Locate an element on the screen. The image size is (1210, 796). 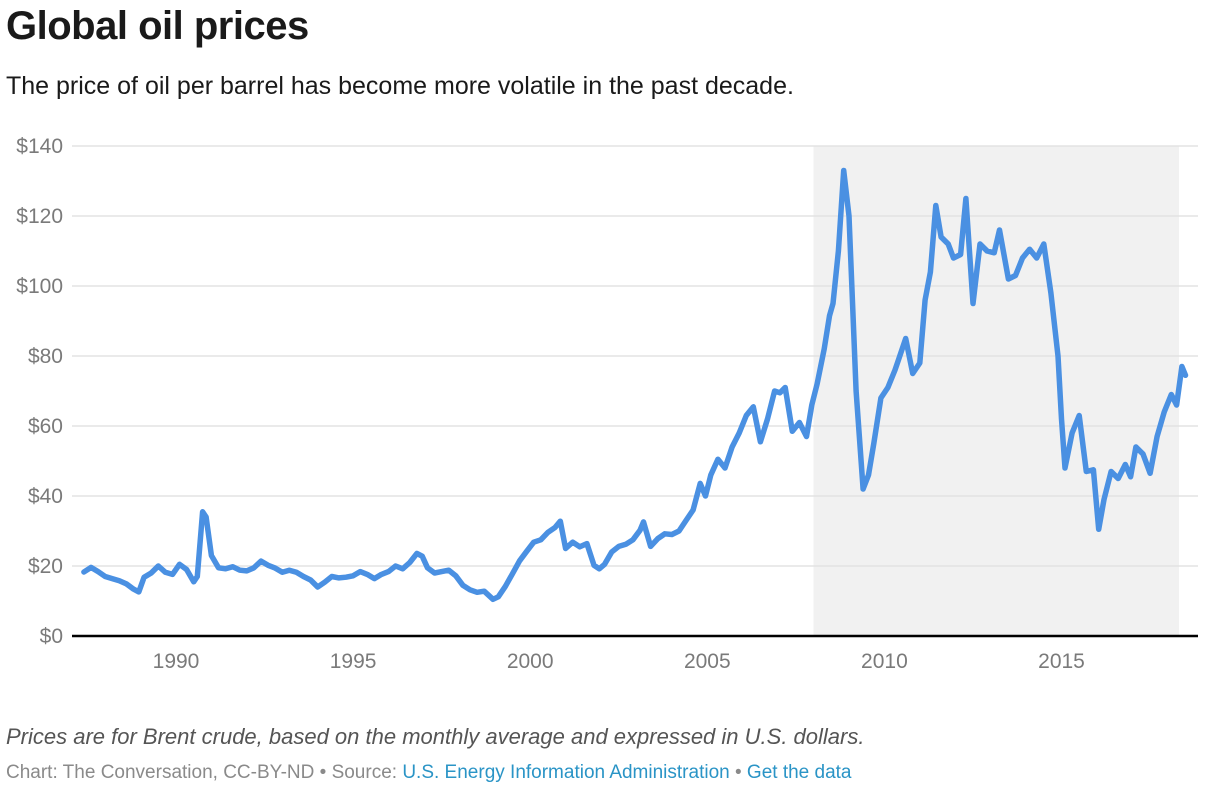
y-tick-label: $80 is located at coordinates (45, 356).